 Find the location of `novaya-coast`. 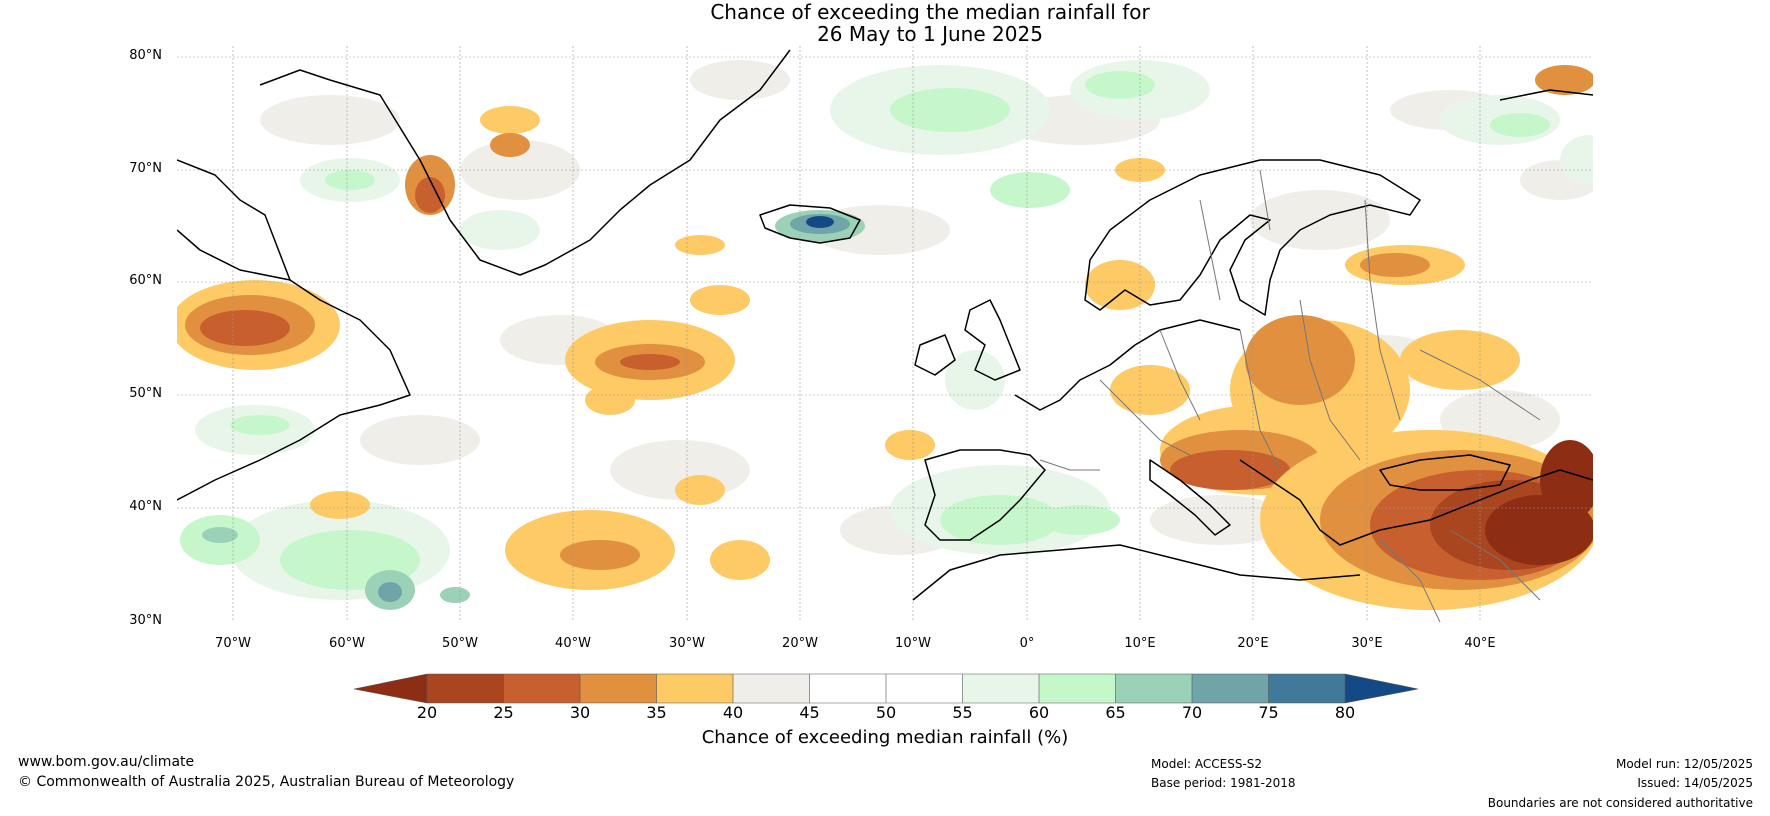

novaya-coast is located at coordinates (1546, 95).